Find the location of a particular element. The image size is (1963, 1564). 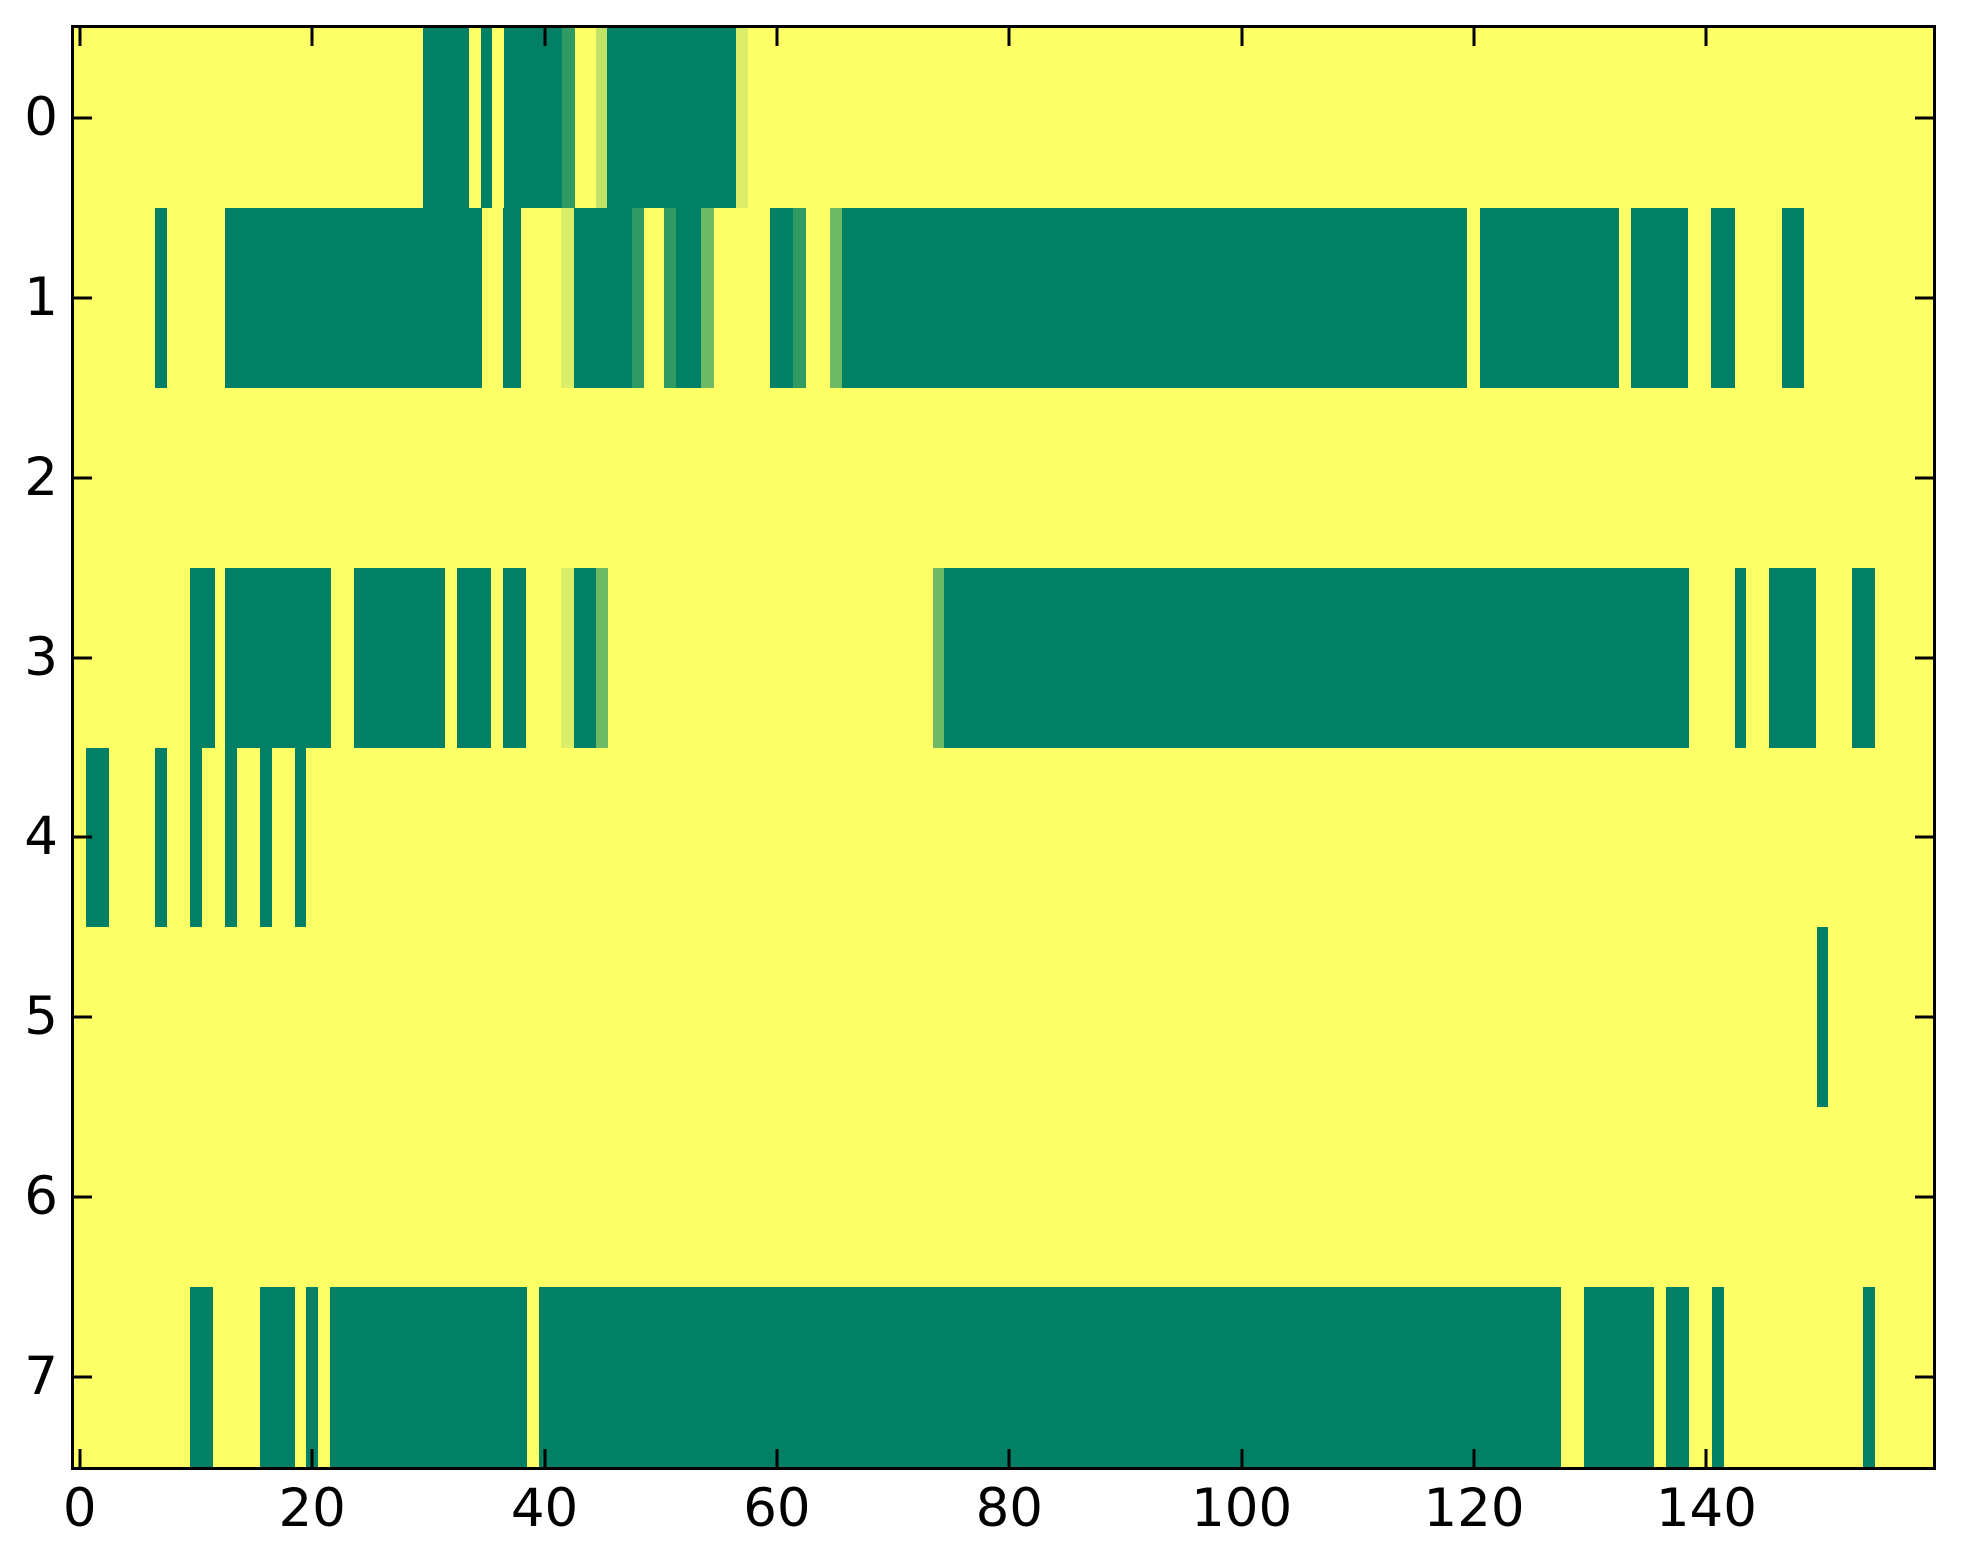

y-tick-label: 4 is located at coordinates (41, 837).